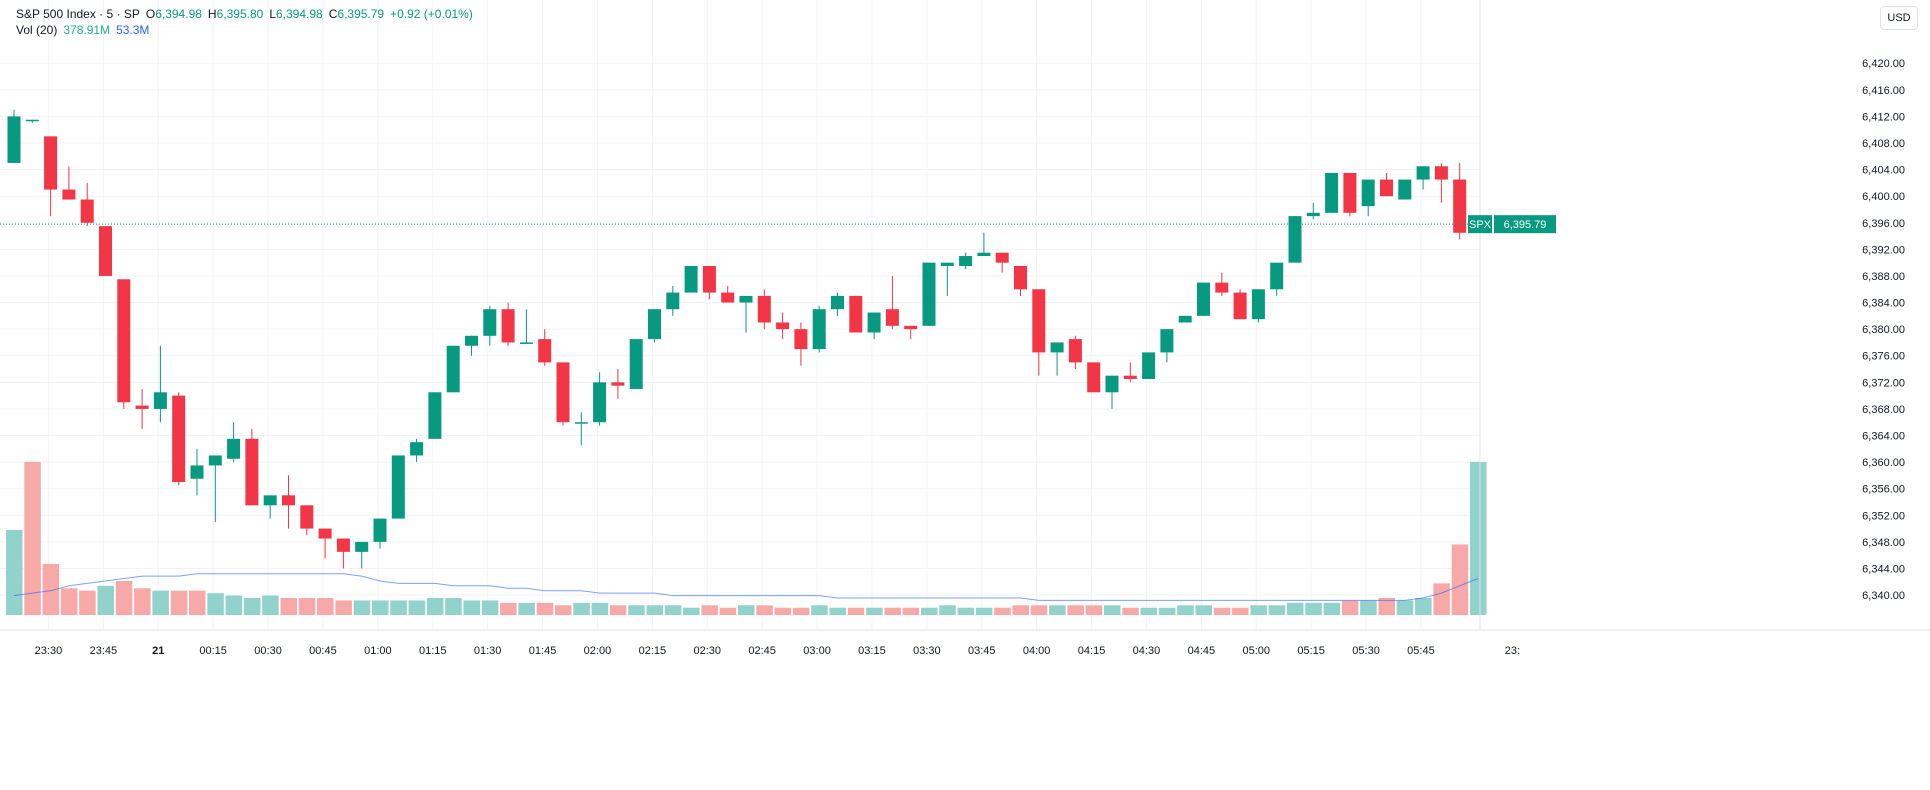 The width and height of the screenshot is (1930, 790). Describe the element at coordinates (746, 587) in the screenshot. I see `volume-ma-line` at that location.